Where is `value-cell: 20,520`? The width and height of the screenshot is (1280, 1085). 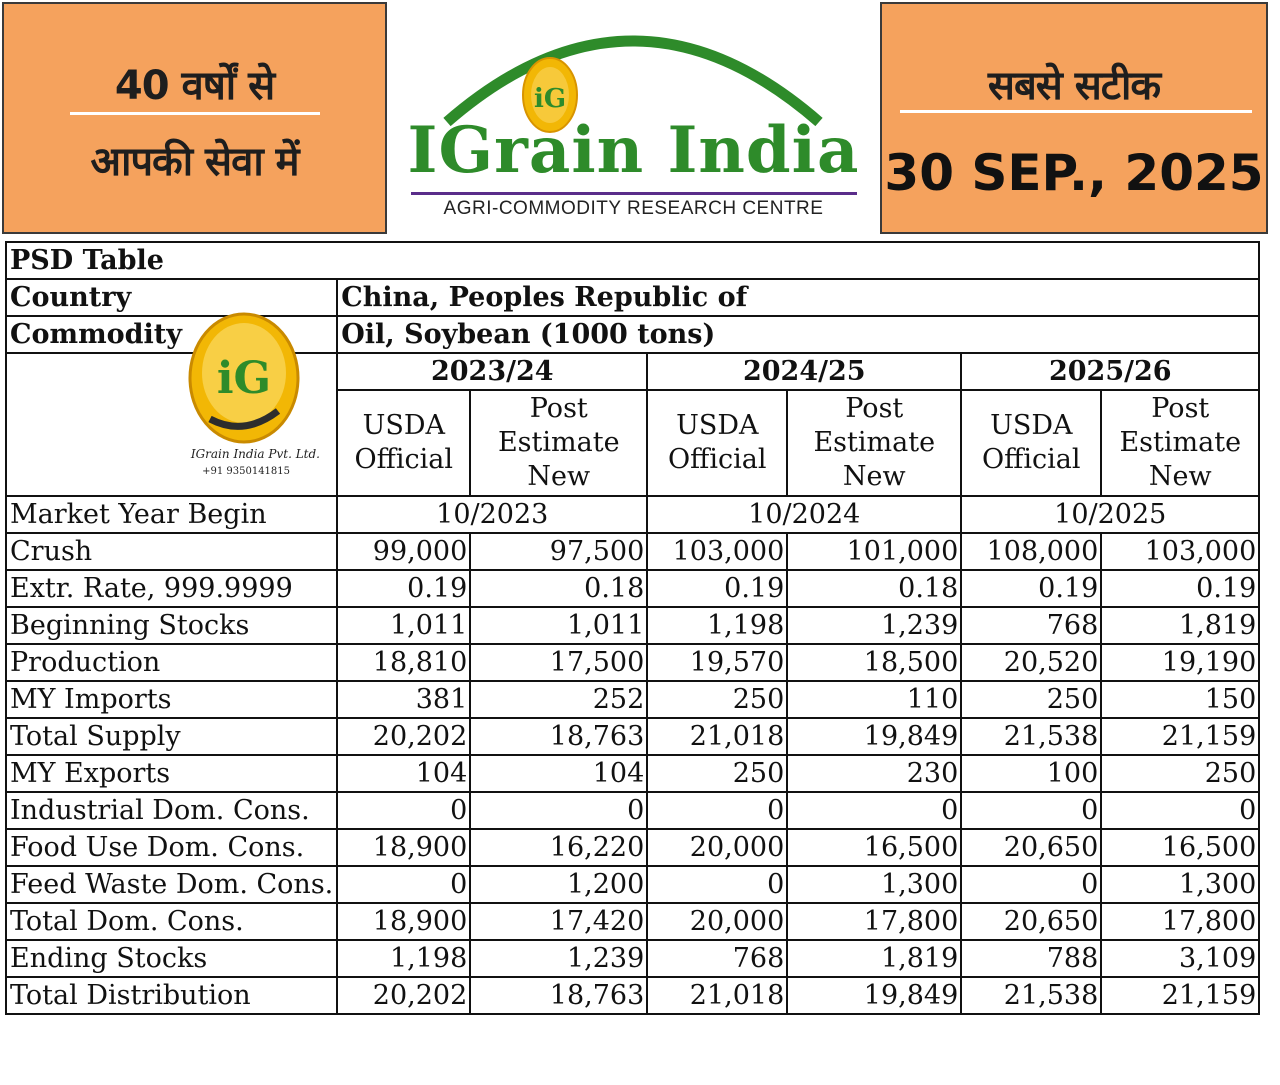
value-cell: 20,520 is located at coordinates (1031, 662).